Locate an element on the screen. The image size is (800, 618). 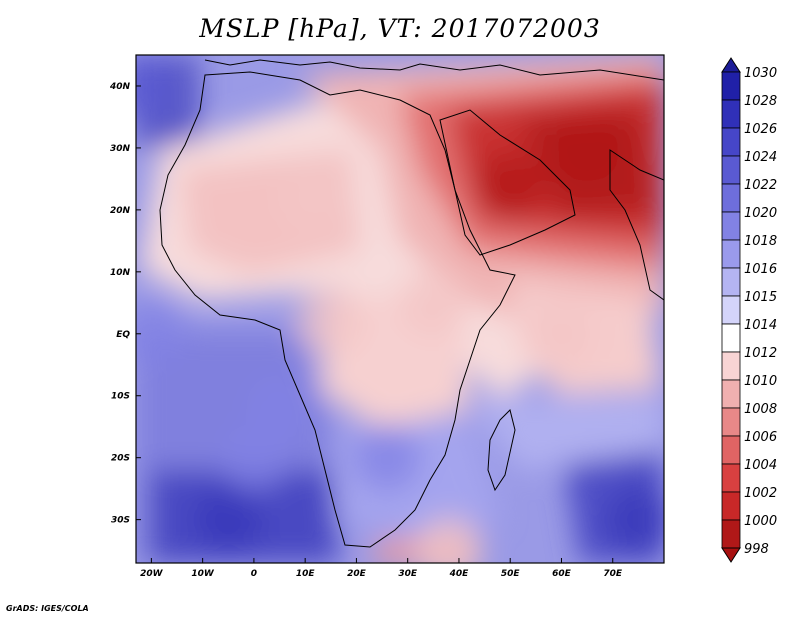
lon-tick-label: 10E is located at coordinates (306, 574).